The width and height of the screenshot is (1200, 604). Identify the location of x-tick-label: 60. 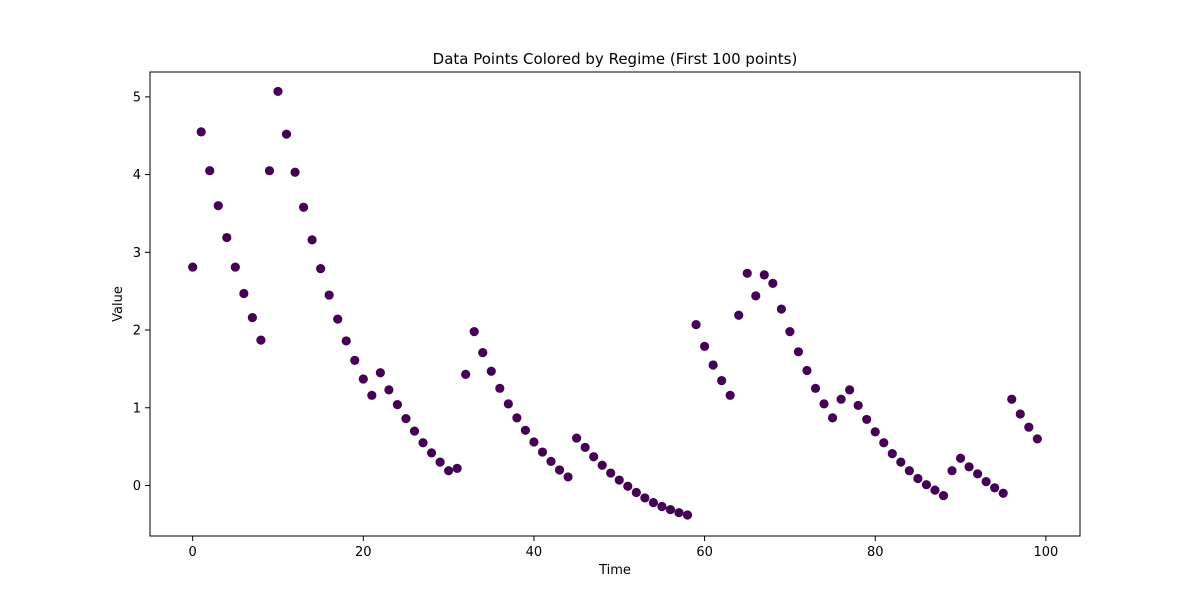
(704, 552).